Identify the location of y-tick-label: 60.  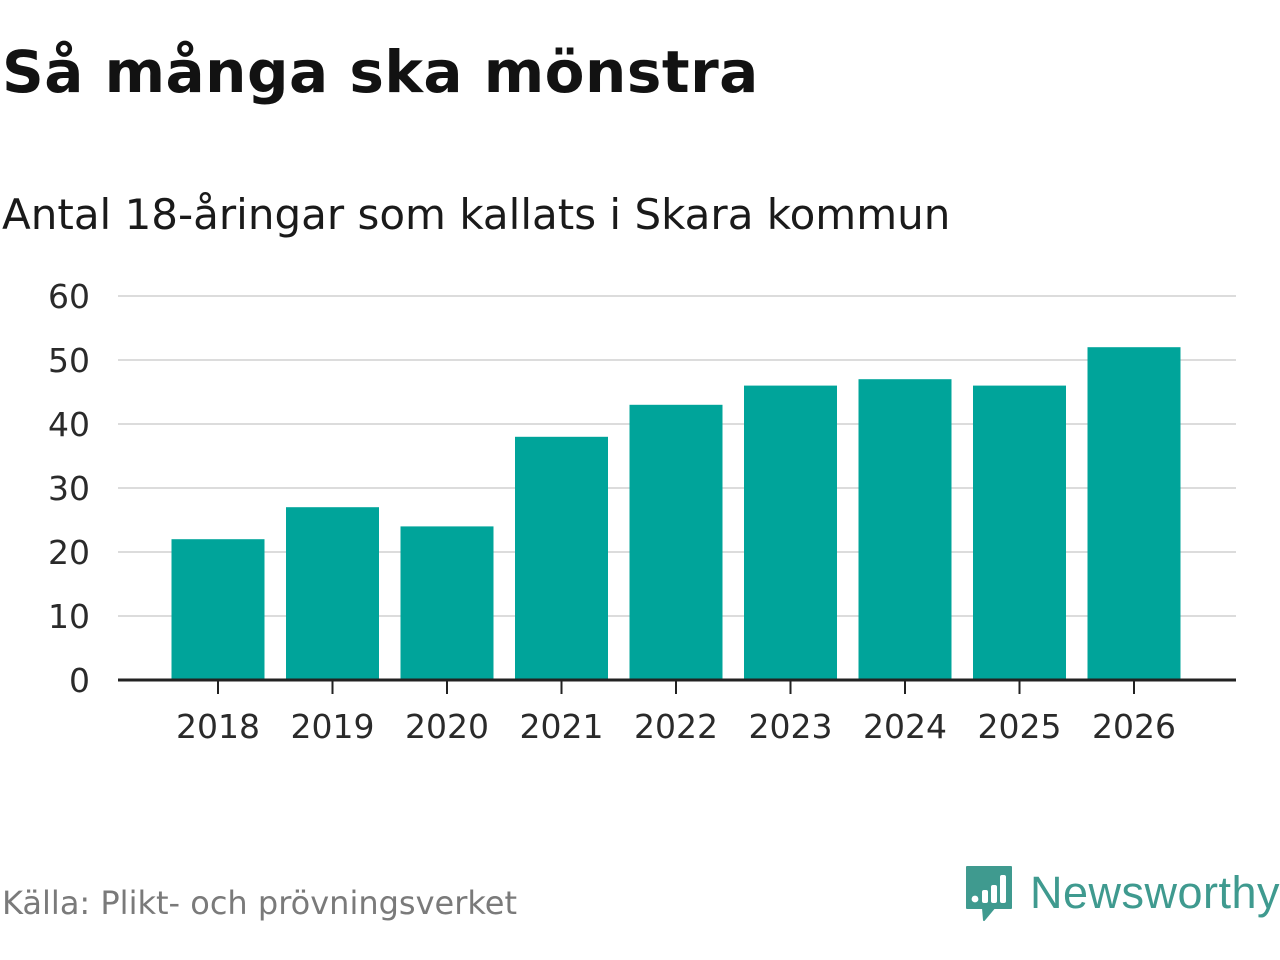
(69, 296).